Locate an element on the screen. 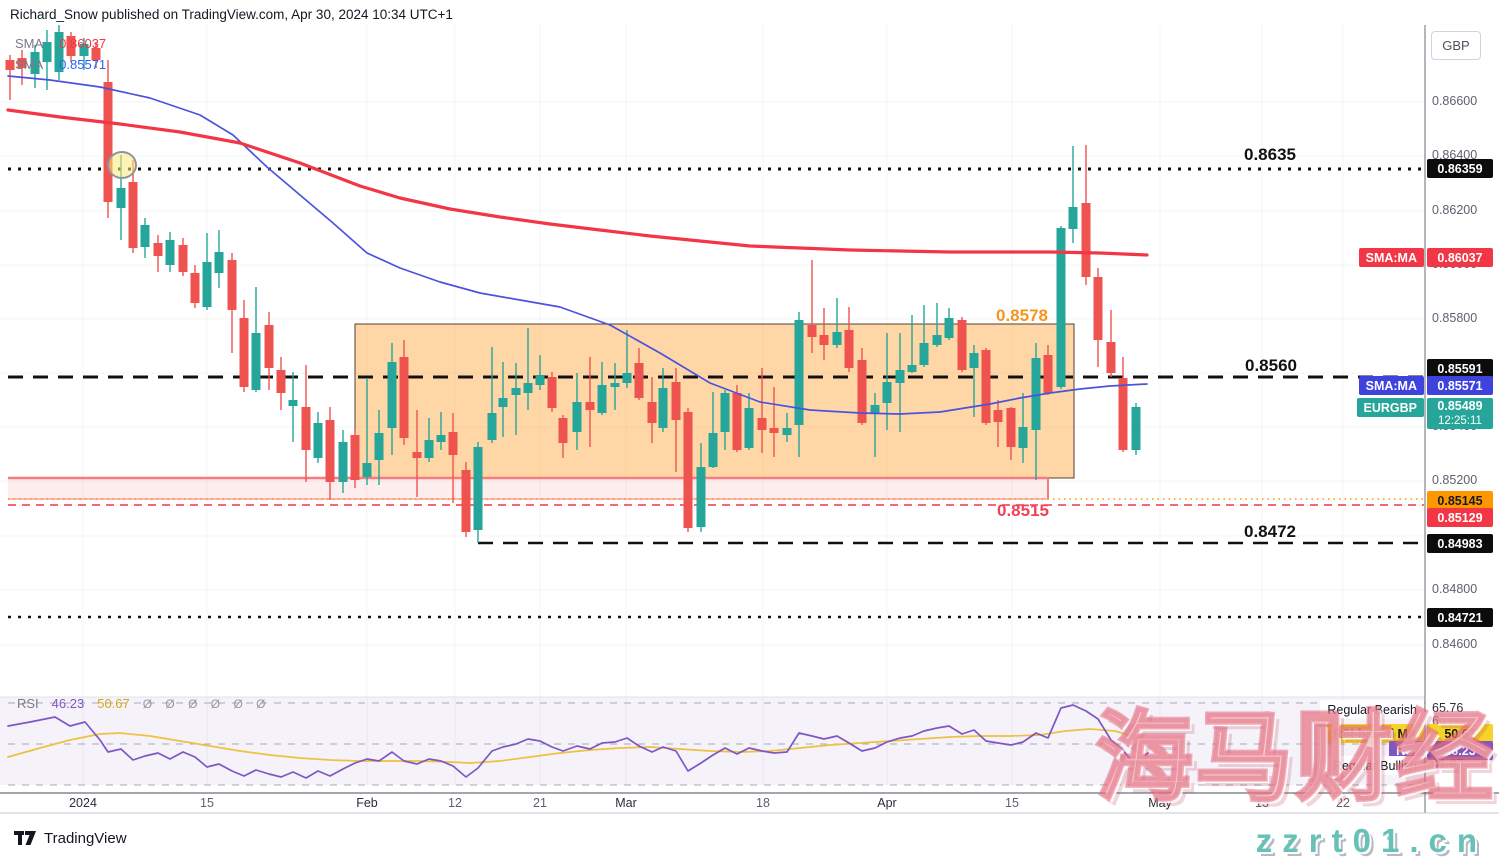  sma-slow-legend-row: SMA 0.86037 is located at coordinates (60, 43).